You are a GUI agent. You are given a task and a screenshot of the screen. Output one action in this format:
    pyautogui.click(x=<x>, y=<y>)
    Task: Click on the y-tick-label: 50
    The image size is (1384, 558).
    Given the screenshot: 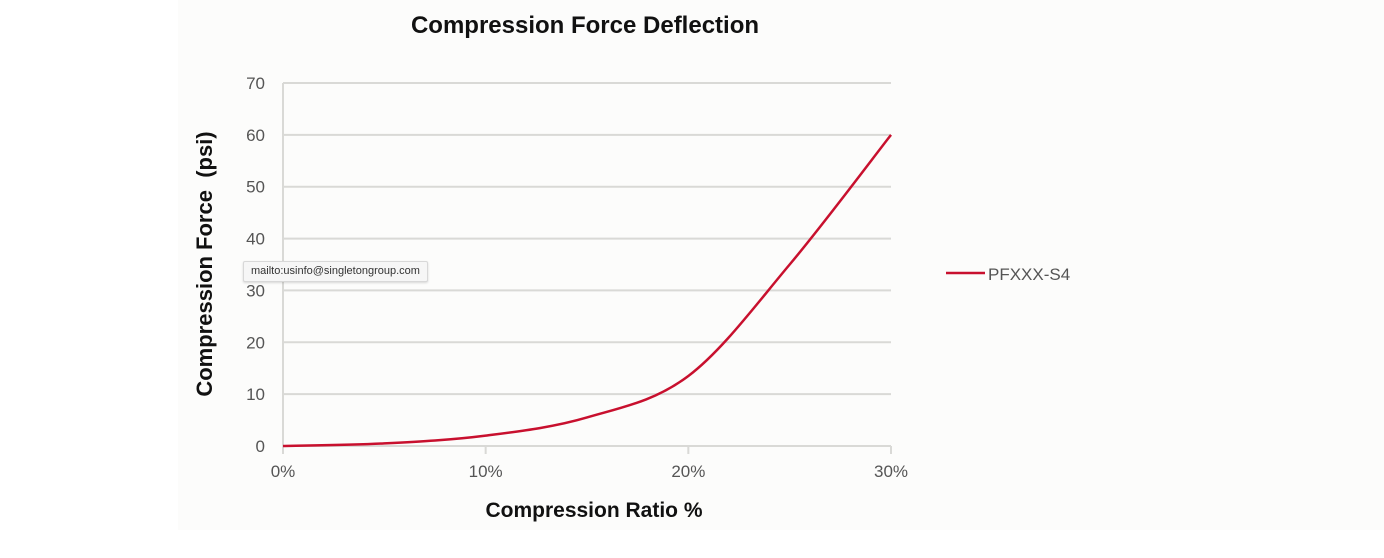 What is the action you would take?
    pyautogui.click(x=255, y=187)
    